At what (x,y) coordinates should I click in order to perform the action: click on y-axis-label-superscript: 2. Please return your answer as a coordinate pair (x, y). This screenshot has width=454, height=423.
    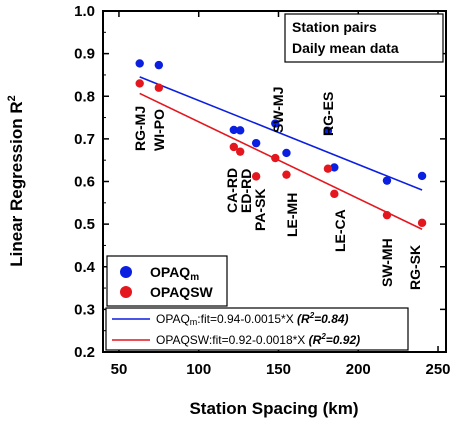
    Looking at the image, I should click on (12, 98).